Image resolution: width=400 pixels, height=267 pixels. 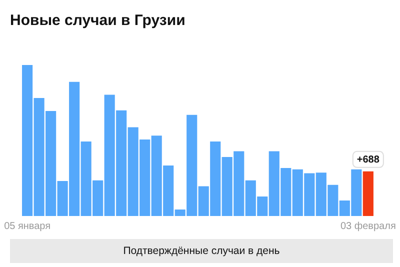 I want to click on bar, so click(x=368, y=193).